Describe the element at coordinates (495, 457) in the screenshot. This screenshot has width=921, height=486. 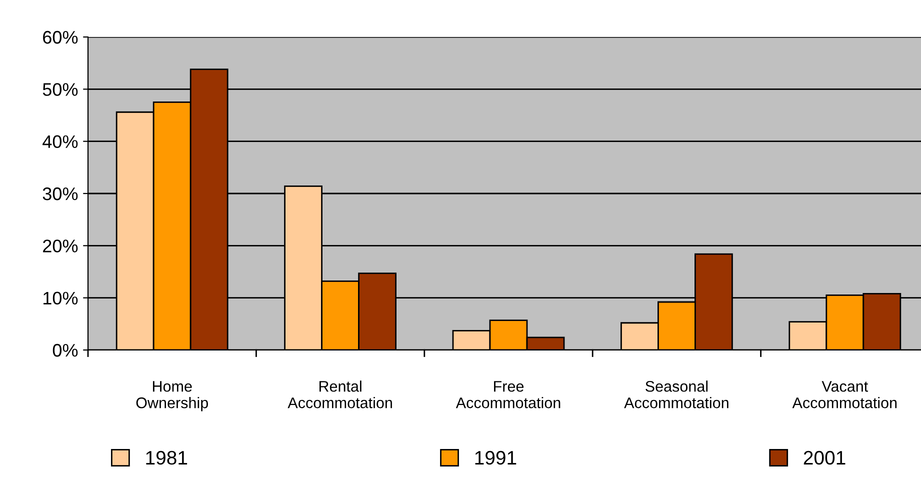
I see `legend-label: 1991` at that location.